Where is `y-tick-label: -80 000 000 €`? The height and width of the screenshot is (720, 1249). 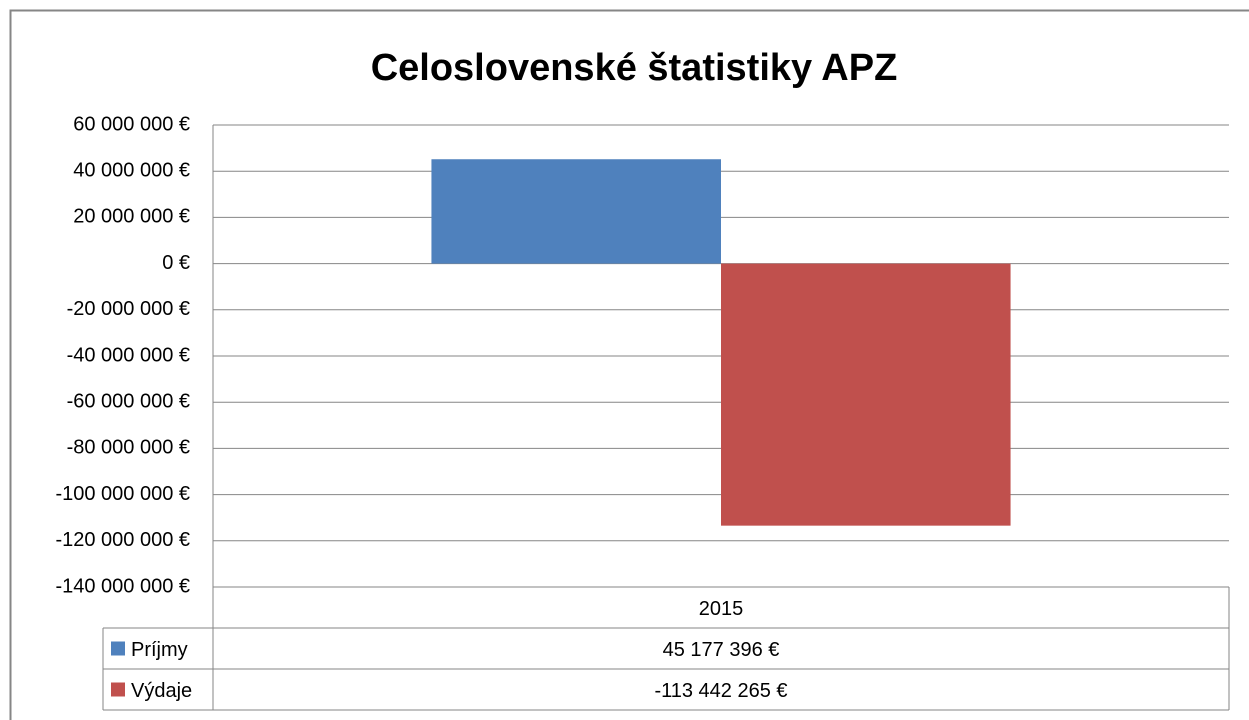
y-tick-label: -80 000 000 € is located at coordinates (128, 448).